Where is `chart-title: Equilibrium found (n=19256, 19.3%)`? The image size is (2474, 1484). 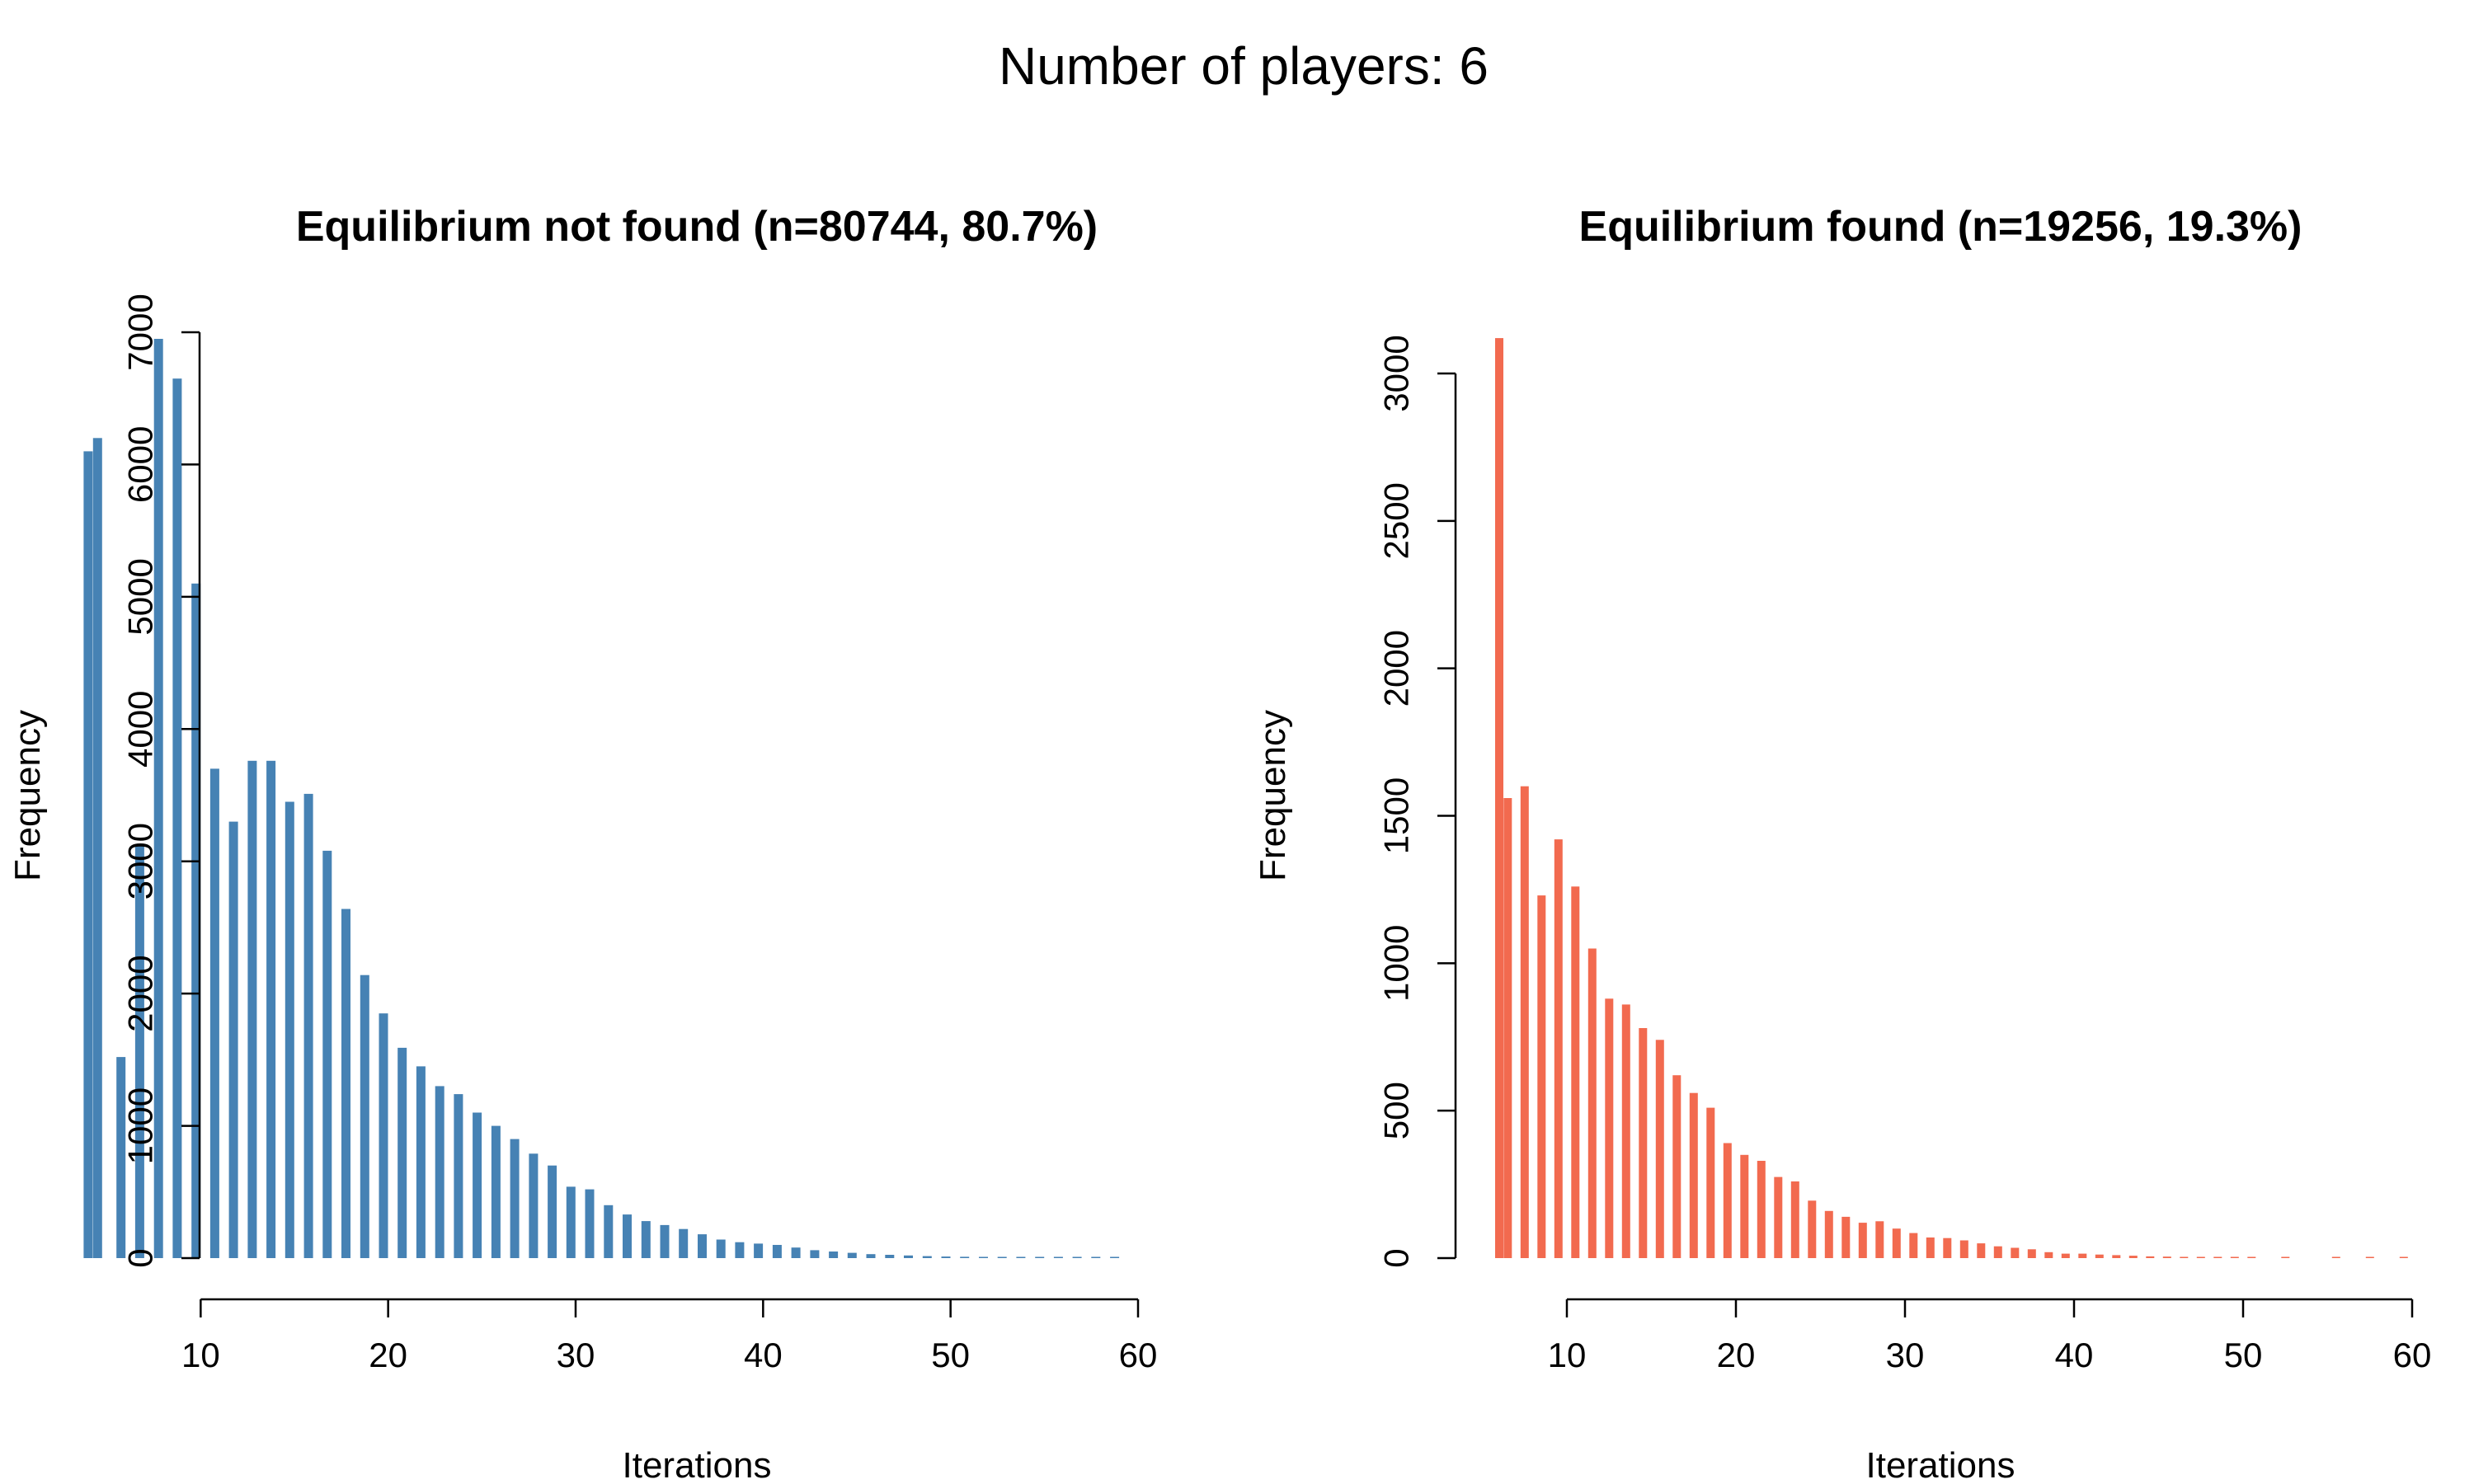 chart-title: Equilibrium found (n=19256, 19.3%) is located at coordinates (1940, 227).